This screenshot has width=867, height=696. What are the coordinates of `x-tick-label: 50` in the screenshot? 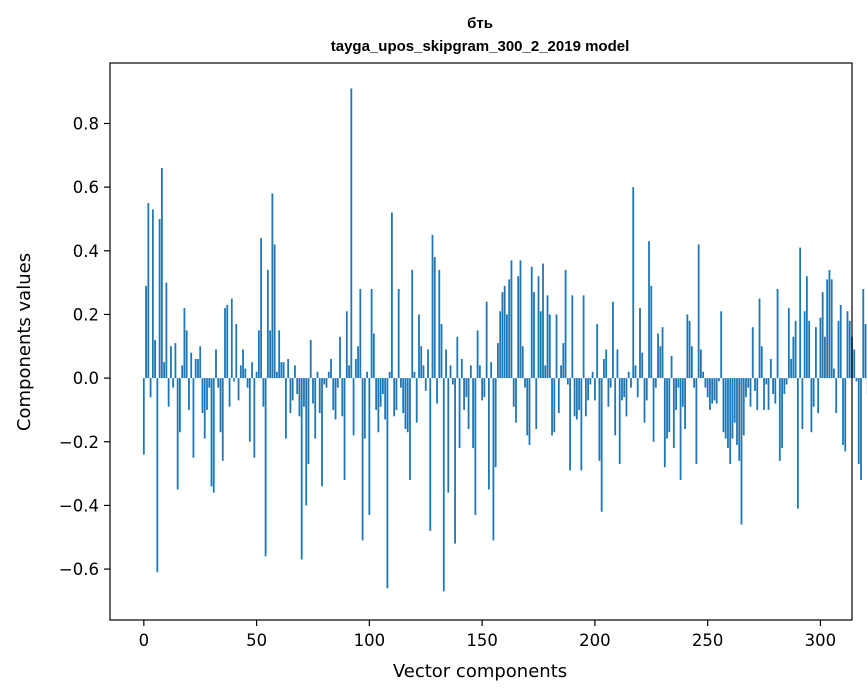 It's located at (256, 640).